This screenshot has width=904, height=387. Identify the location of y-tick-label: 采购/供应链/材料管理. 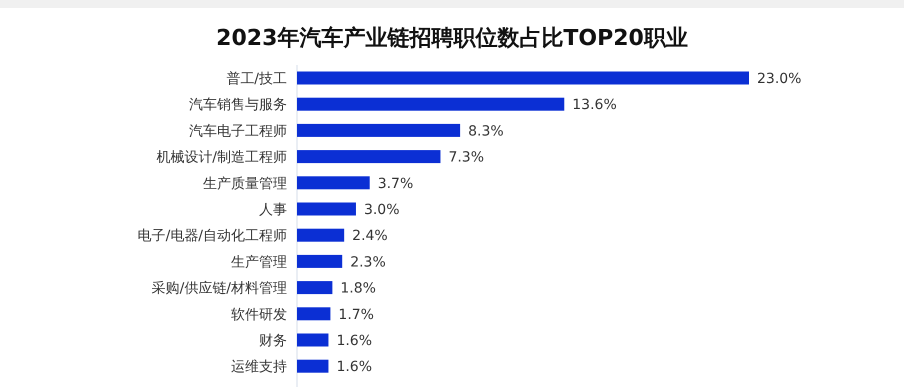
(219, 288).